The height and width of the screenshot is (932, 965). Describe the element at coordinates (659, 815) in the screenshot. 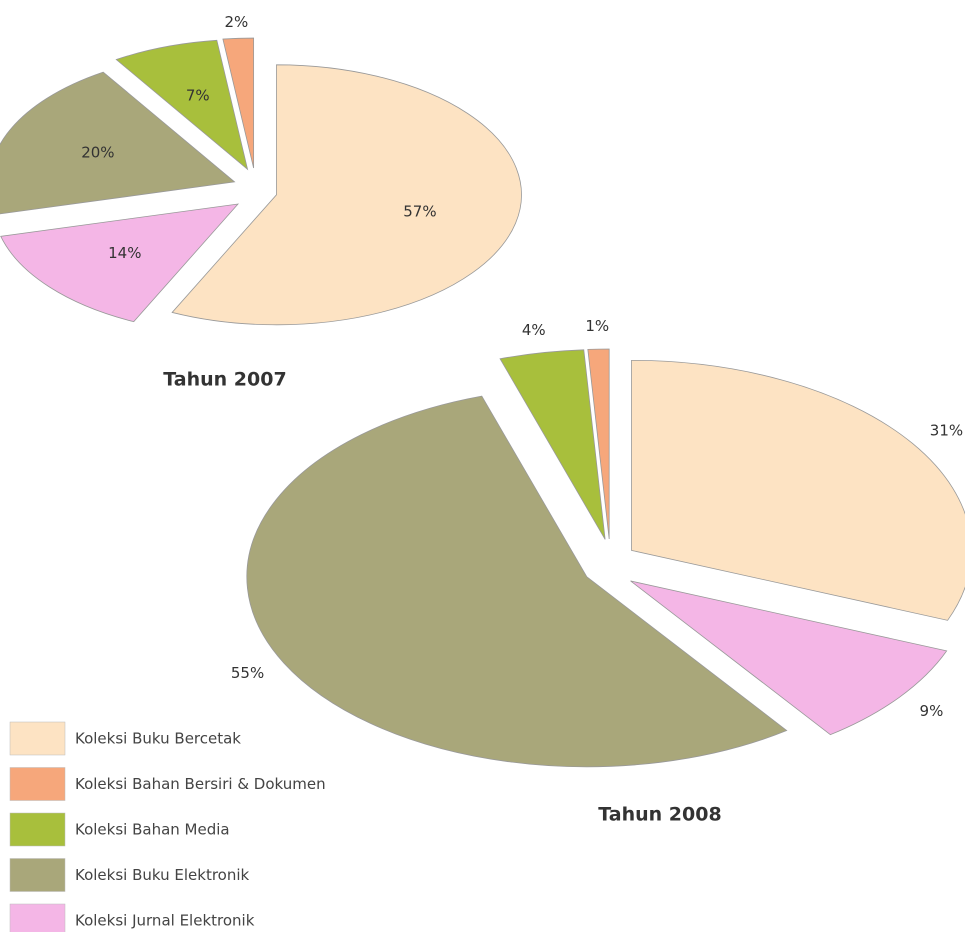

I see `chart-title: Tahun 2008` at that location.